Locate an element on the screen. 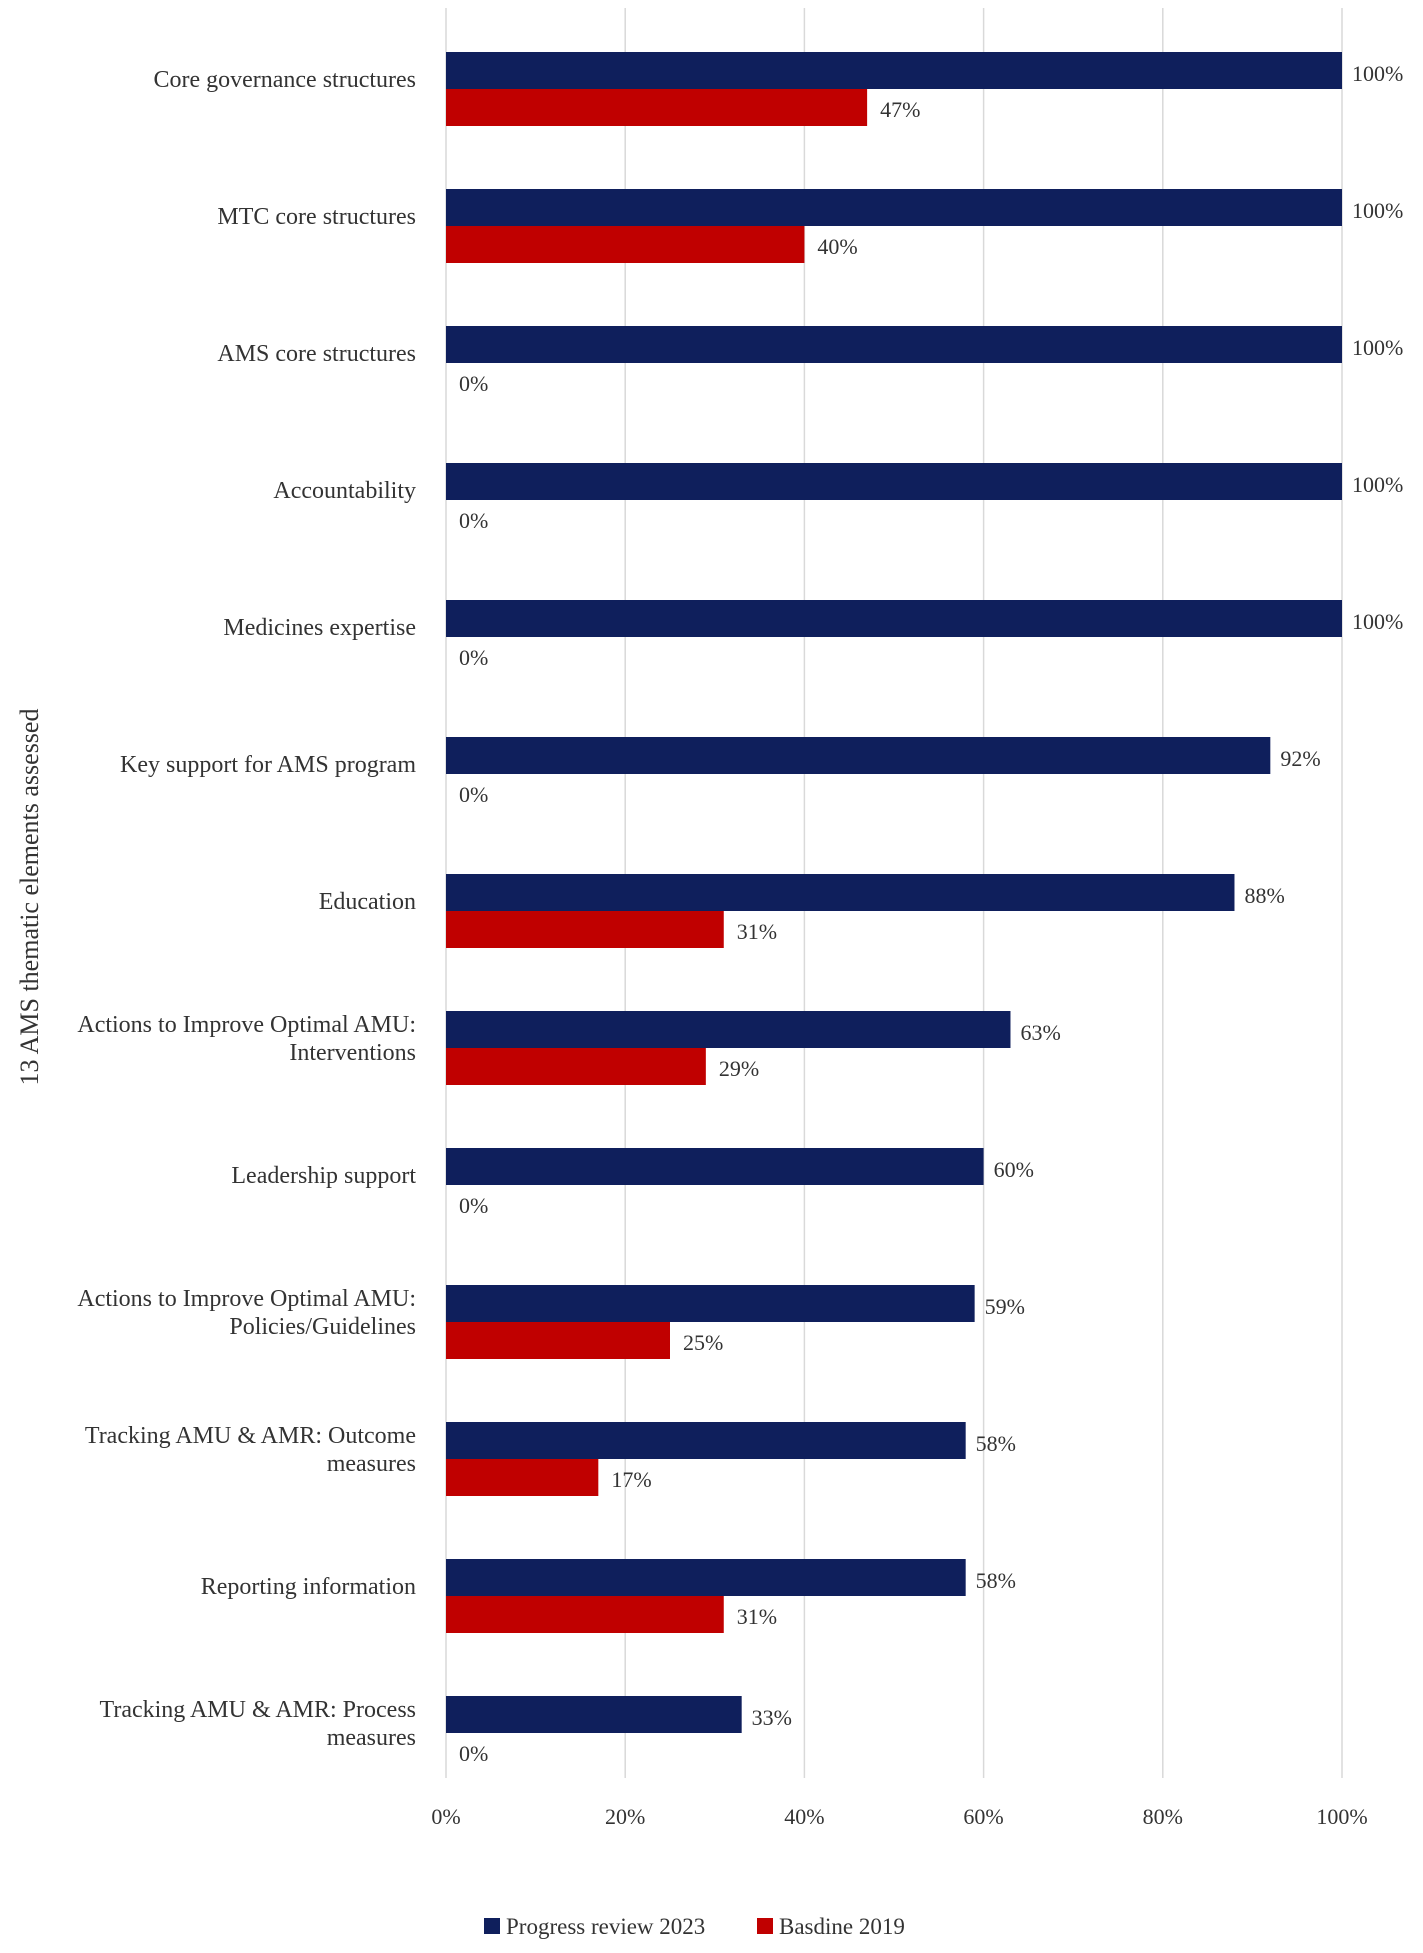  data-label-progress-2023: 92% is located at coordinates (1300, 758).